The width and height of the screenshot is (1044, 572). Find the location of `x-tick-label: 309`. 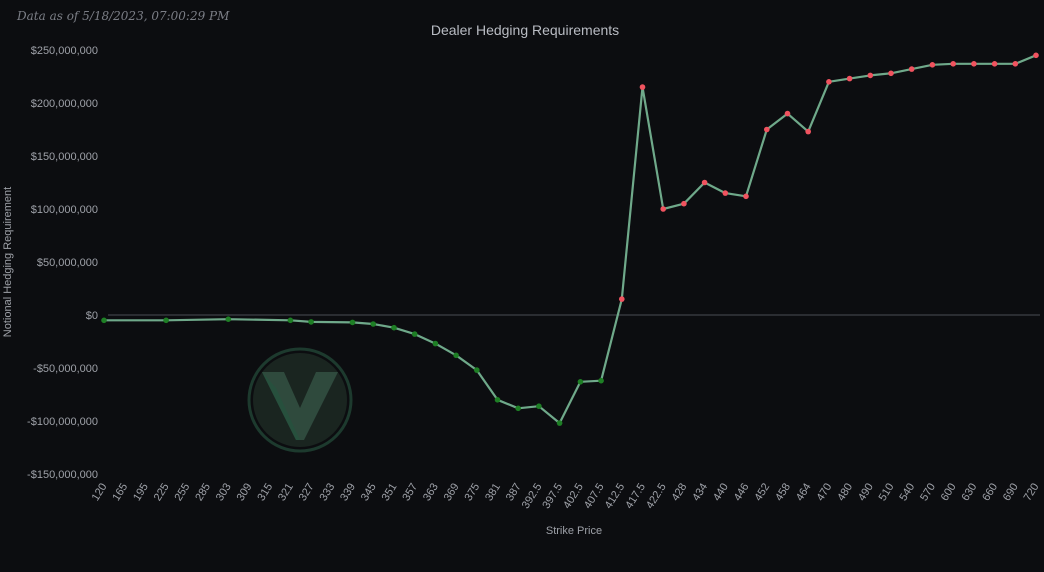

x-tick-label: 309 is located at coordinates (245, 492).